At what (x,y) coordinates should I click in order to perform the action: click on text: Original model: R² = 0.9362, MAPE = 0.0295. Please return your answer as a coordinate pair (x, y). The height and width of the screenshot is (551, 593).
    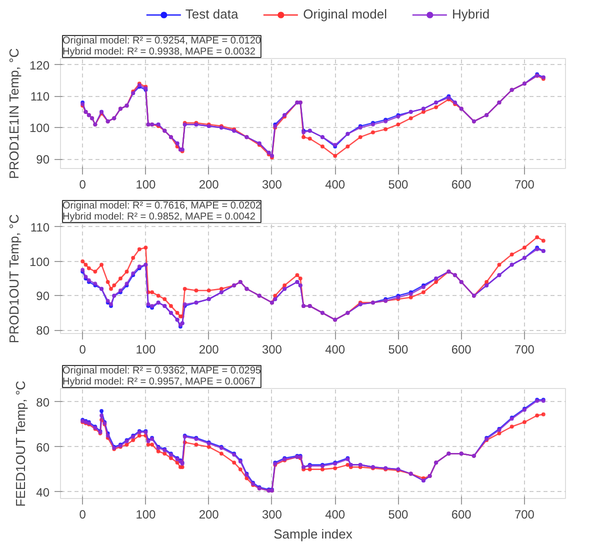
    Looking at the image, I should click on (162, 371).